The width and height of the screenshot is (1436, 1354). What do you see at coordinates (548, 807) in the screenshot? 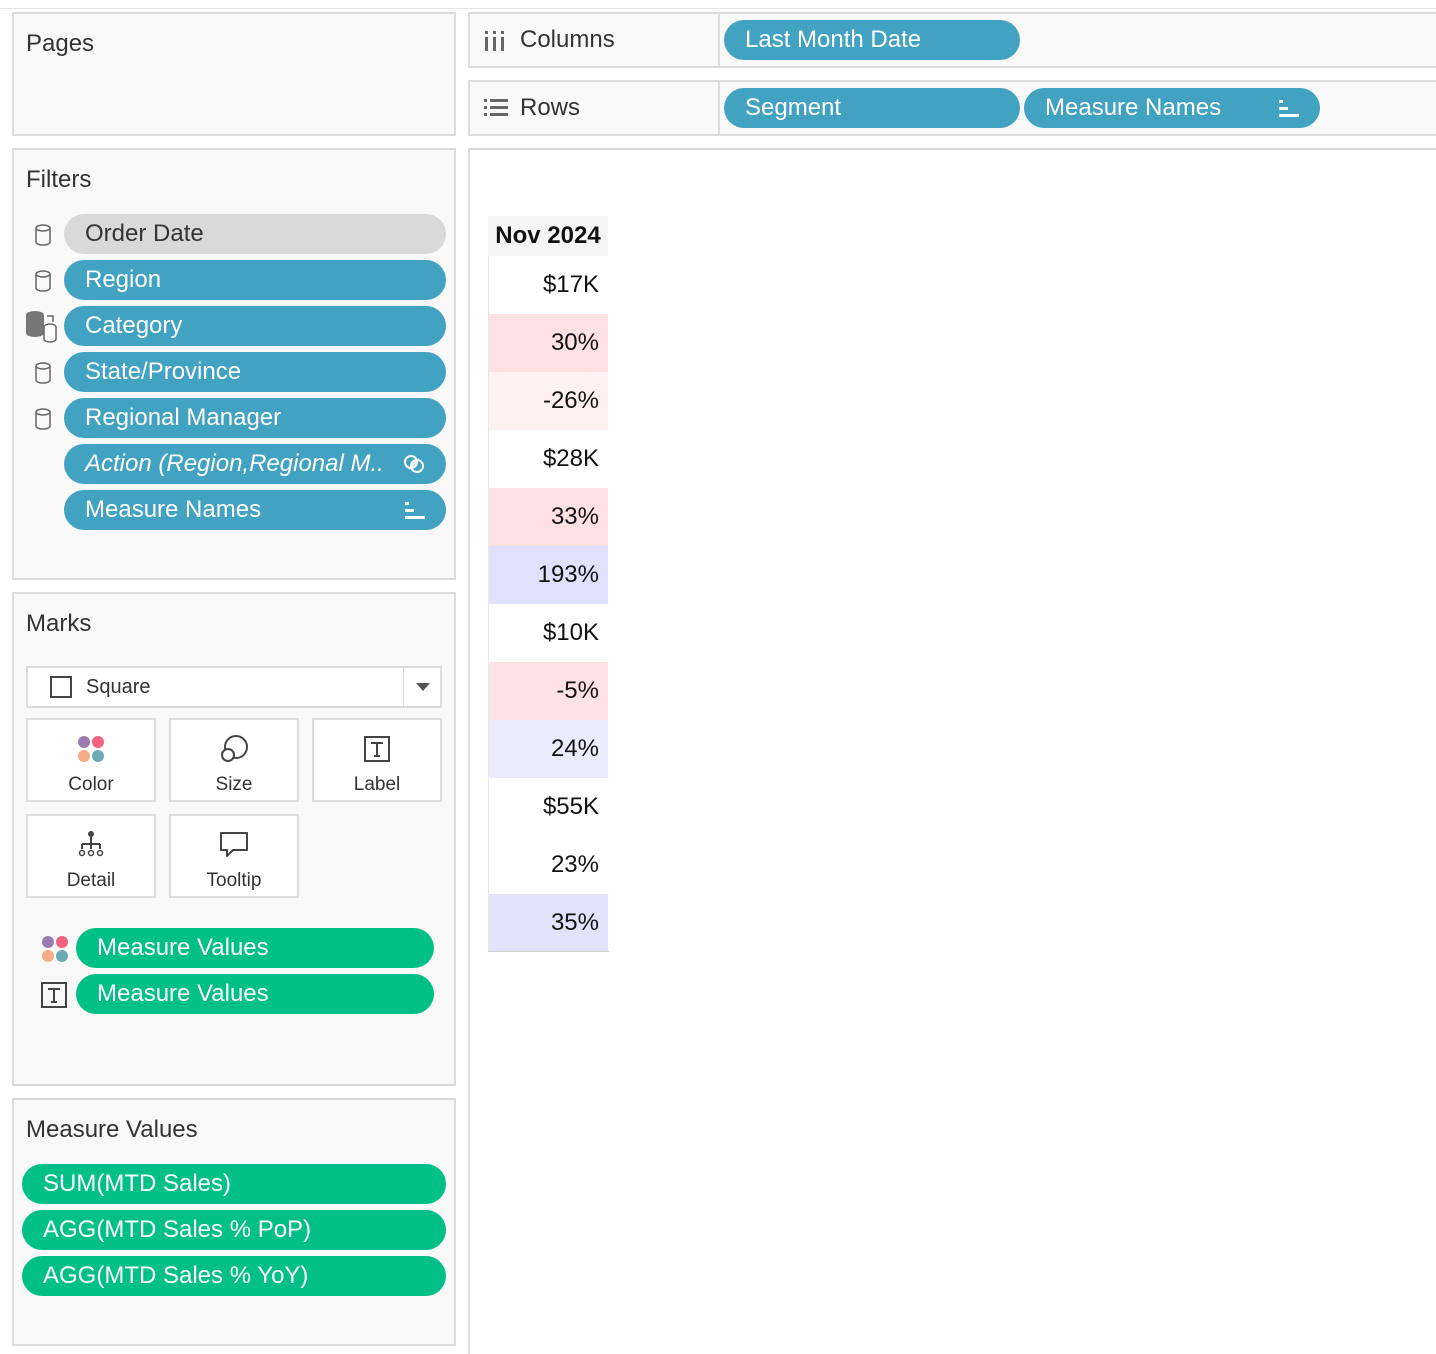
I see `table-cell: $55K` at bounding box center [548, 807].